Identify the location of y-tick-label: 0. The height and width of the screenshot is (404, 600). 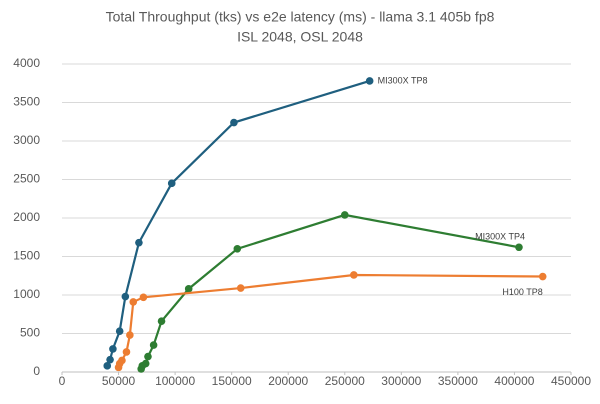
(36, 371).